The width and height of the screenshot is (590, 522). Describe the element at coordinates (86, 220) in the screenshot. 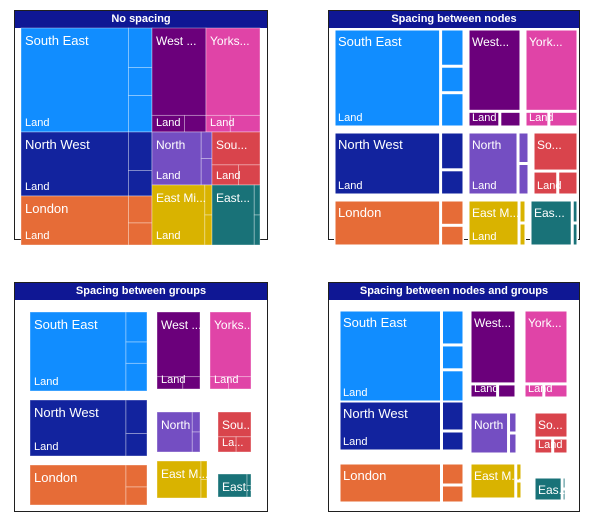

I see `treemap-group: London Land` at that location.